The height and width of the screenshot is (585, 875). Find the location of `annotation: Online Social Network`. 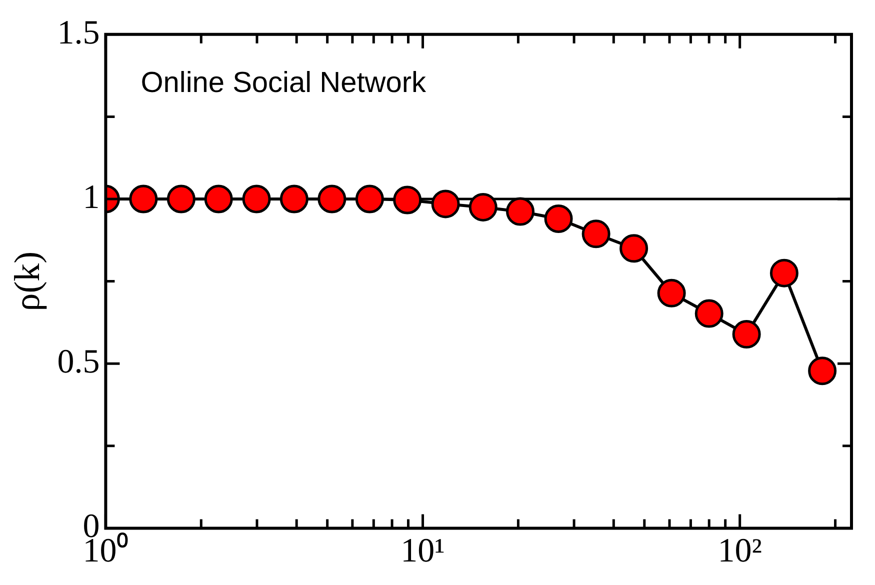

annotation: Online Social Network is located at coordinates (283, 82).